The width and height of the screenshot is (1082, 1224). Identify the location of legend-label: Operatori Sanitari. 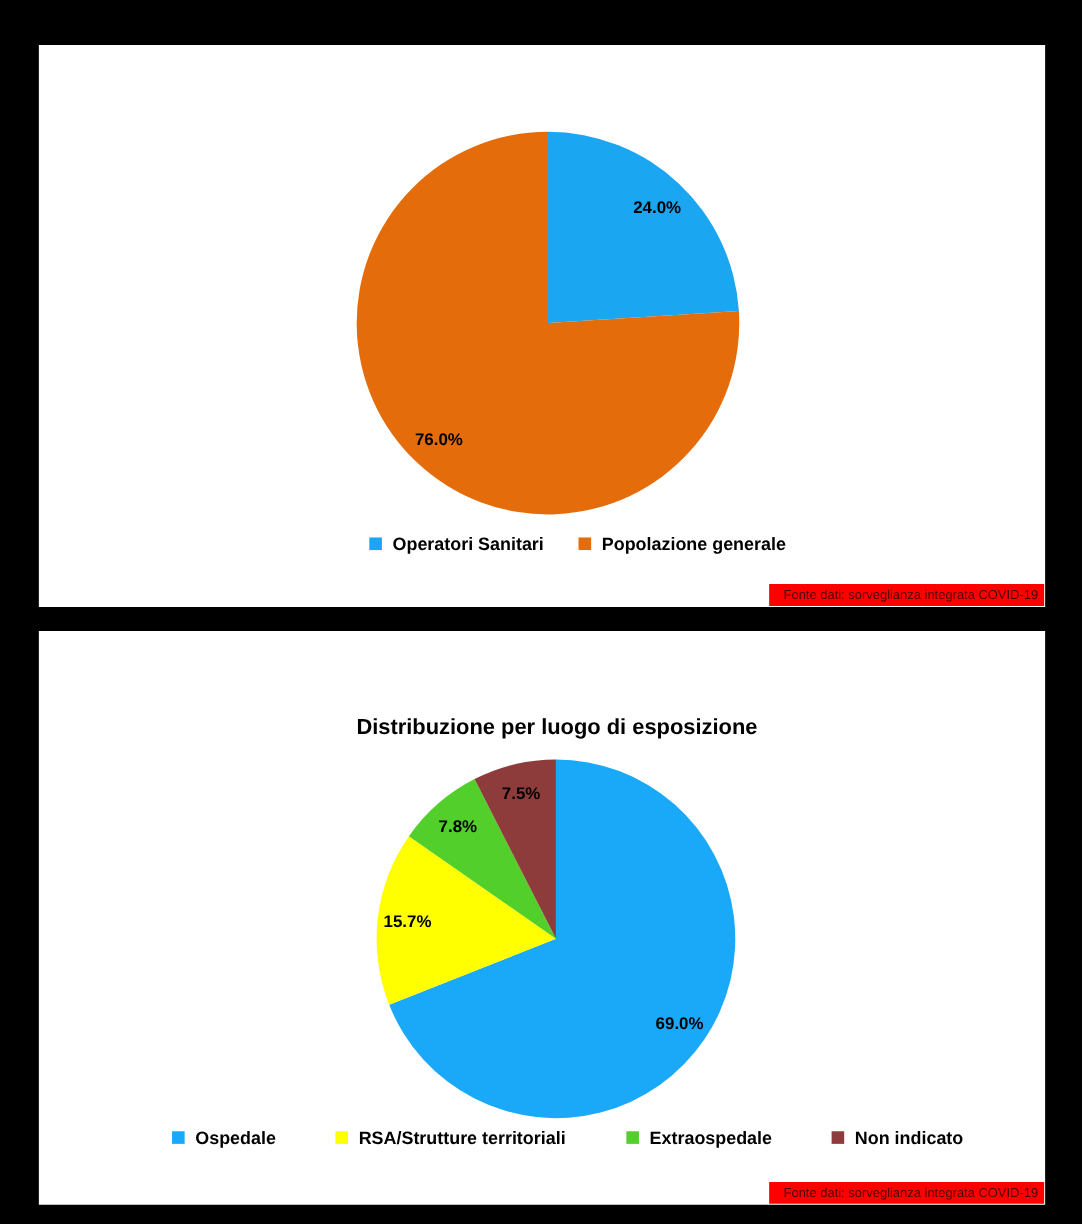
(468, 543).